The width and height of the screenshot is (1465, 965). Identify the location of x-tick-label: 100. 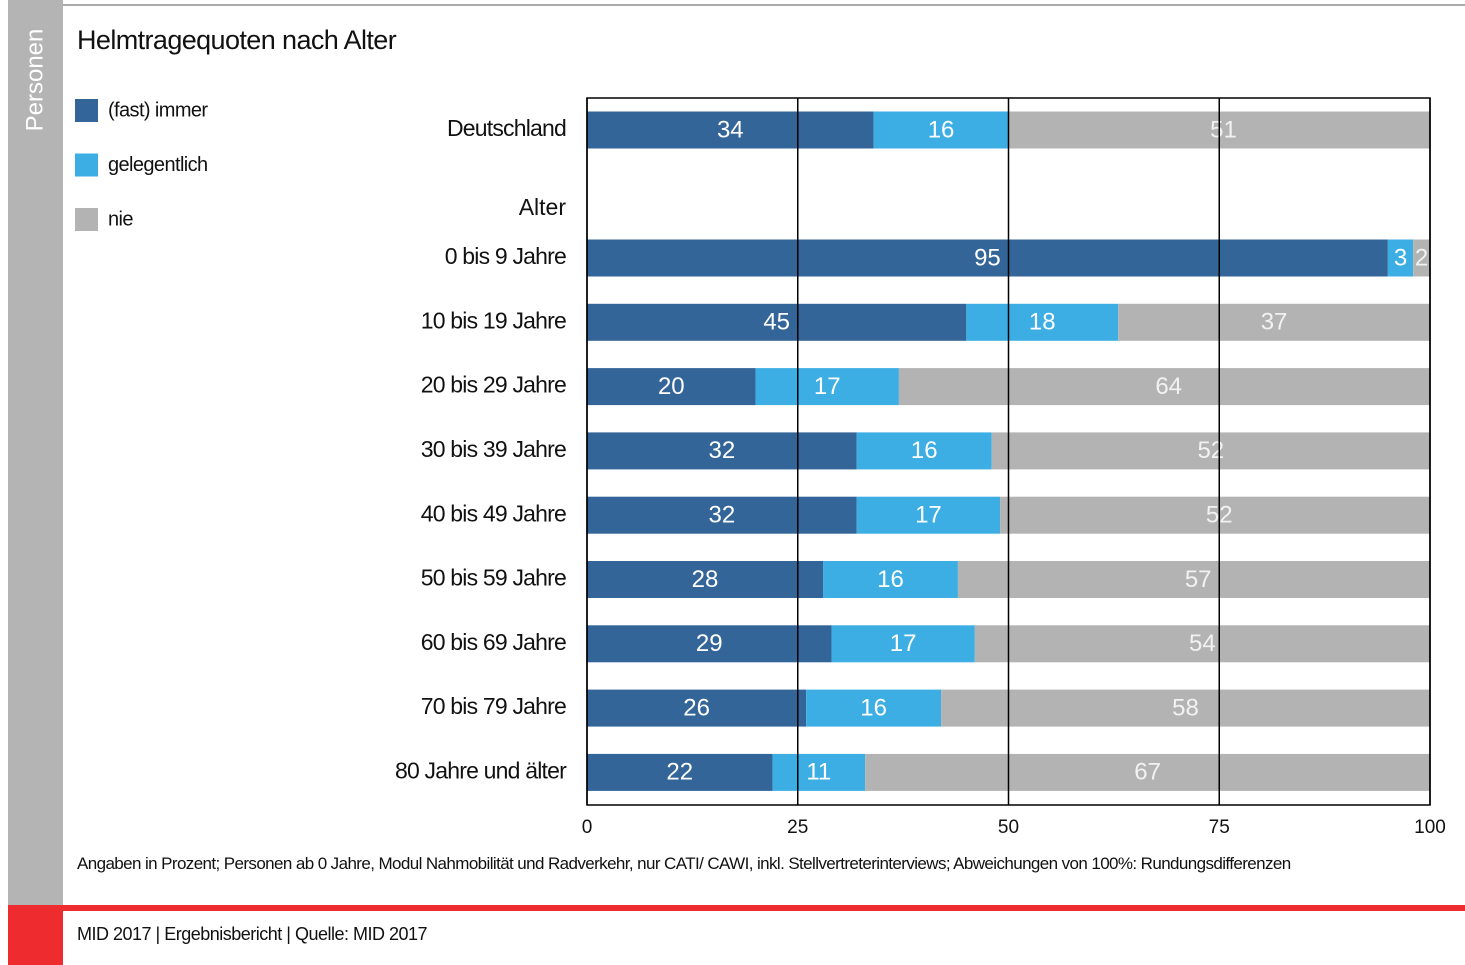
(1430, 827).